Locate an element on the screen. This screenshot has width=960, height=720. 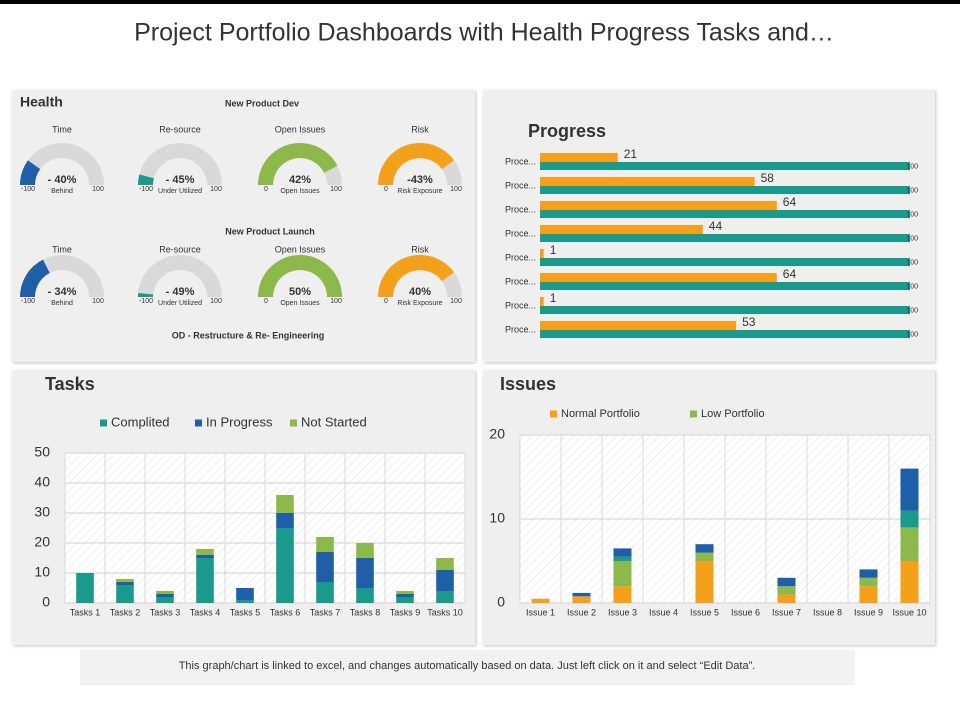
x-tick-label: Tasks 6 is located at coordinates (285, 612).